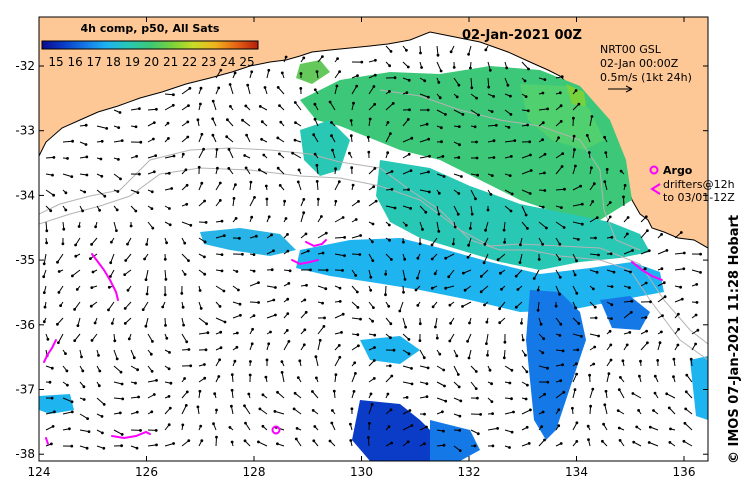 This screenshot has width=749, height=496. What do you see at coordinates (647, 271) in the screenshot?
I see `drifter-track` at bounding box center [647, 271].